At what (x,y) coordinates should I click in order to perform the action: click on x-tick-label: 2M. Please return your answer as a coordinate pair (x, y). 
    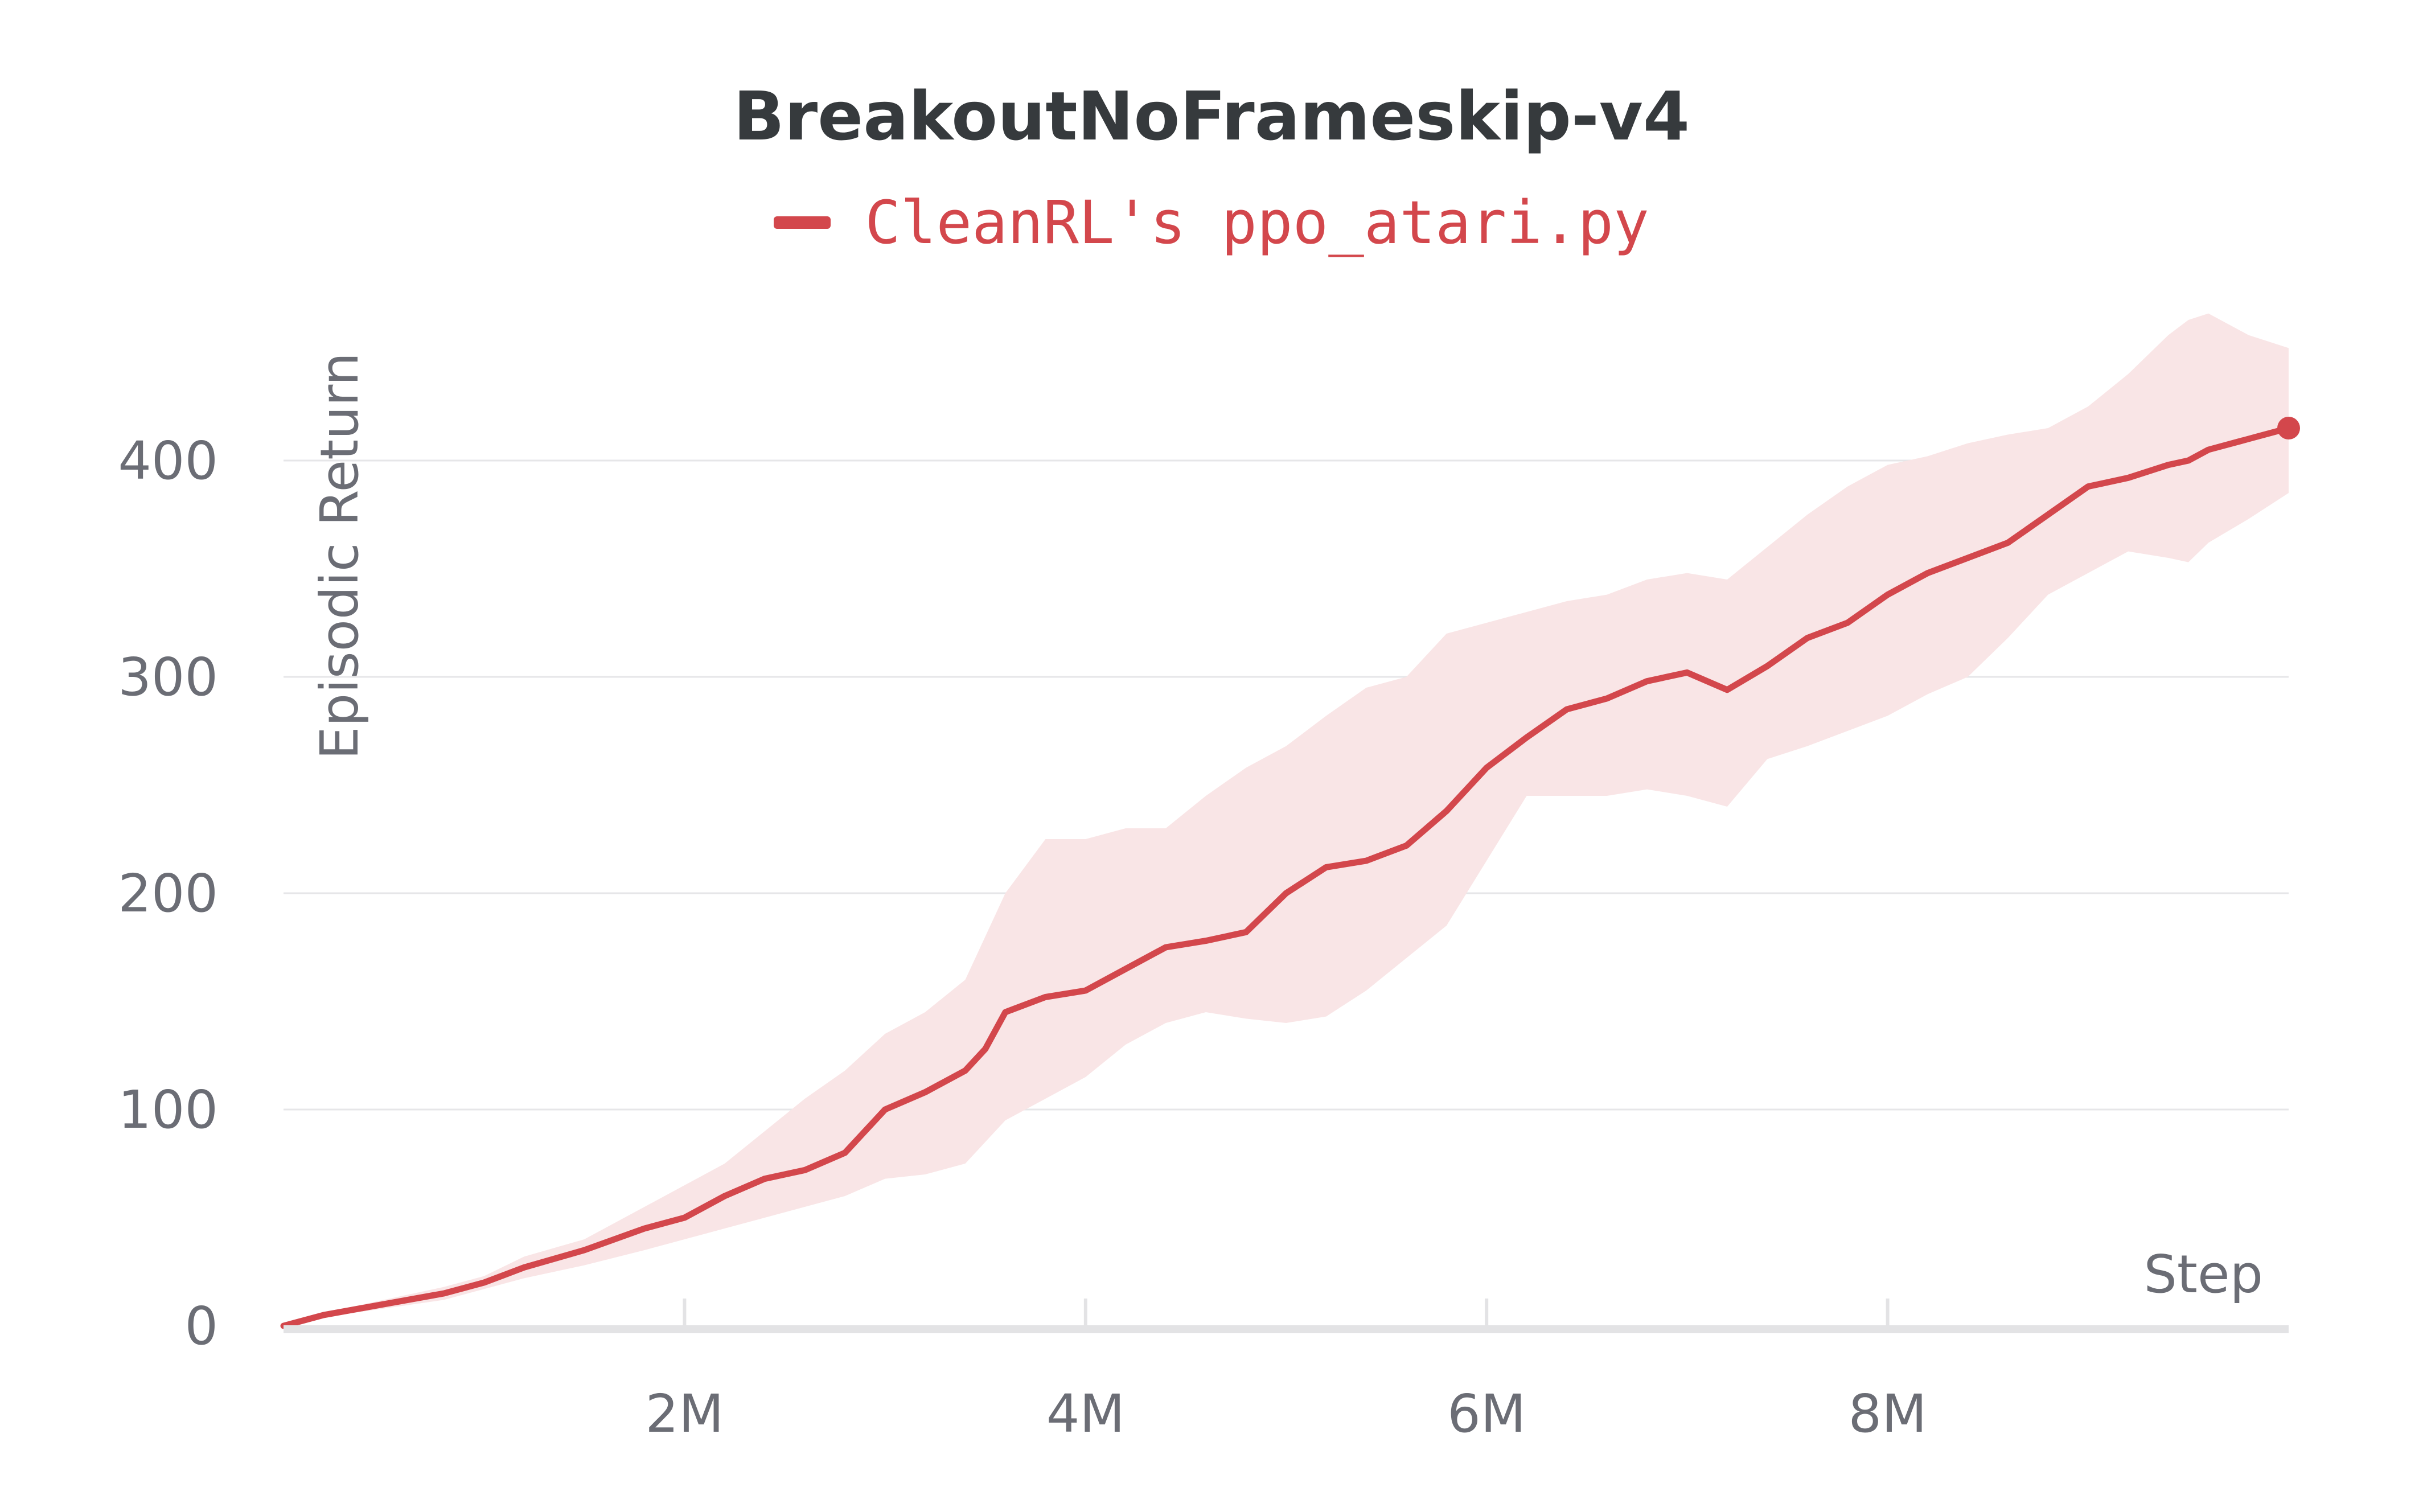
    Looking at the image, I should click on (684, 1413).